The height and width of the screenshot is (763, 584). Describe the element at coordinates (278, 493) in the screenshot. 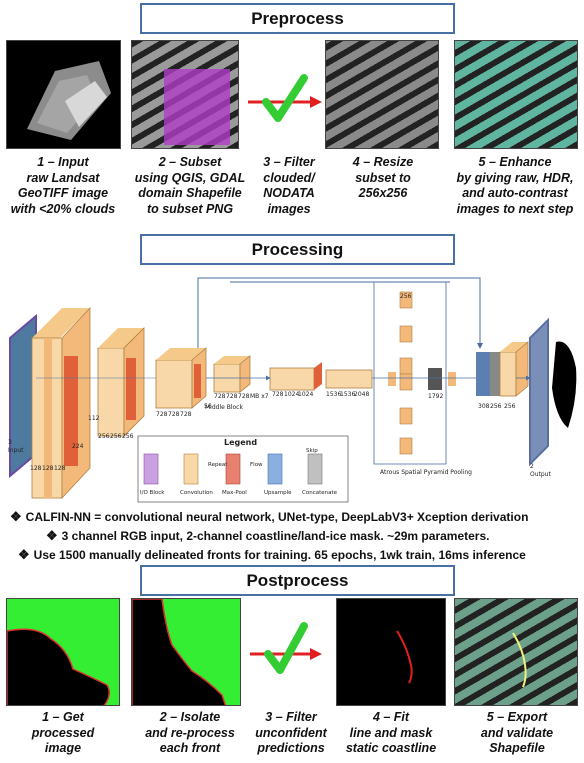

I see `legend-item: Upsample` at that location.